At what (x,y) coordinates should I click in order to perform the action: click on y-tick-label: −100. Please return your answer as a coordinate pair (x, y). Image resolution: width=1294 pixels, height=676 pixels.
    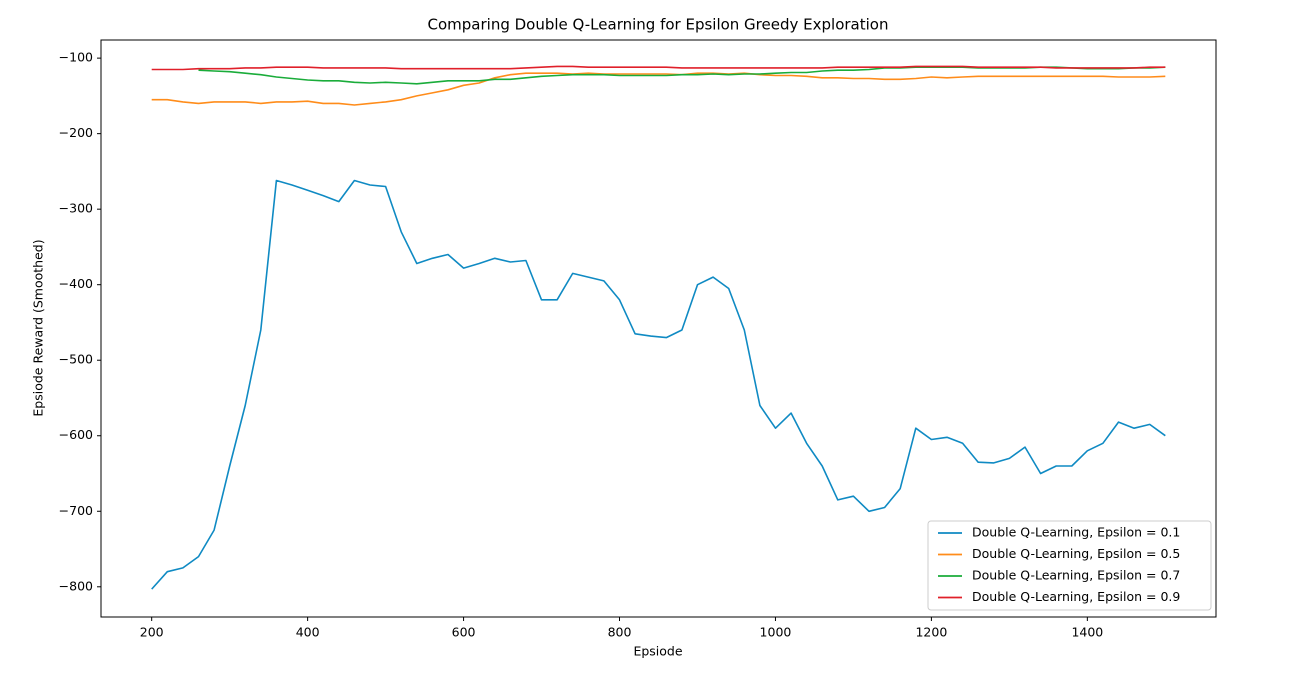
    Looking at the image, I should click on (76, 57).